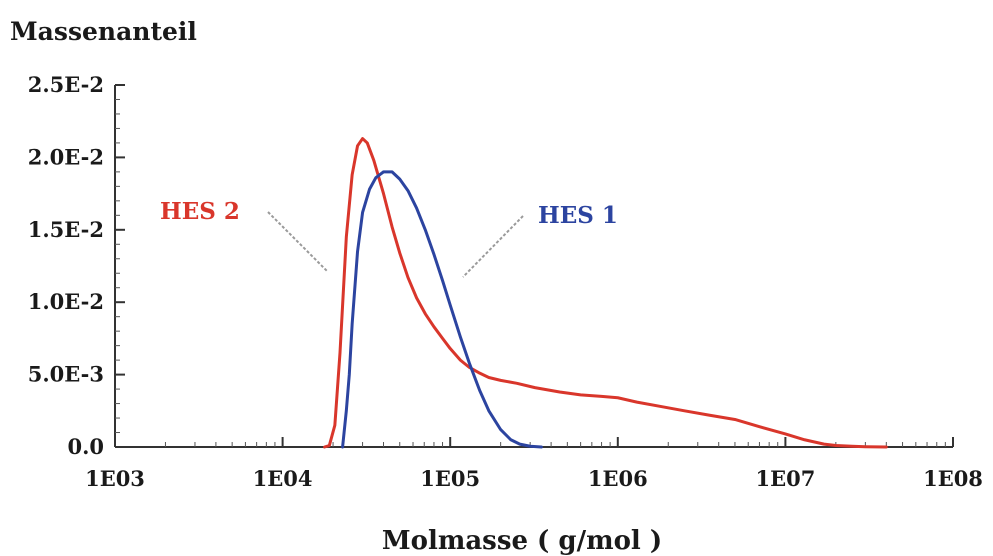 This screenshot has height=556, width=993. What do you see at coordinates (66, 374) in the screenshot?
I see `y-tick-label: 5.0E-3` at bounding box center [66, 374].